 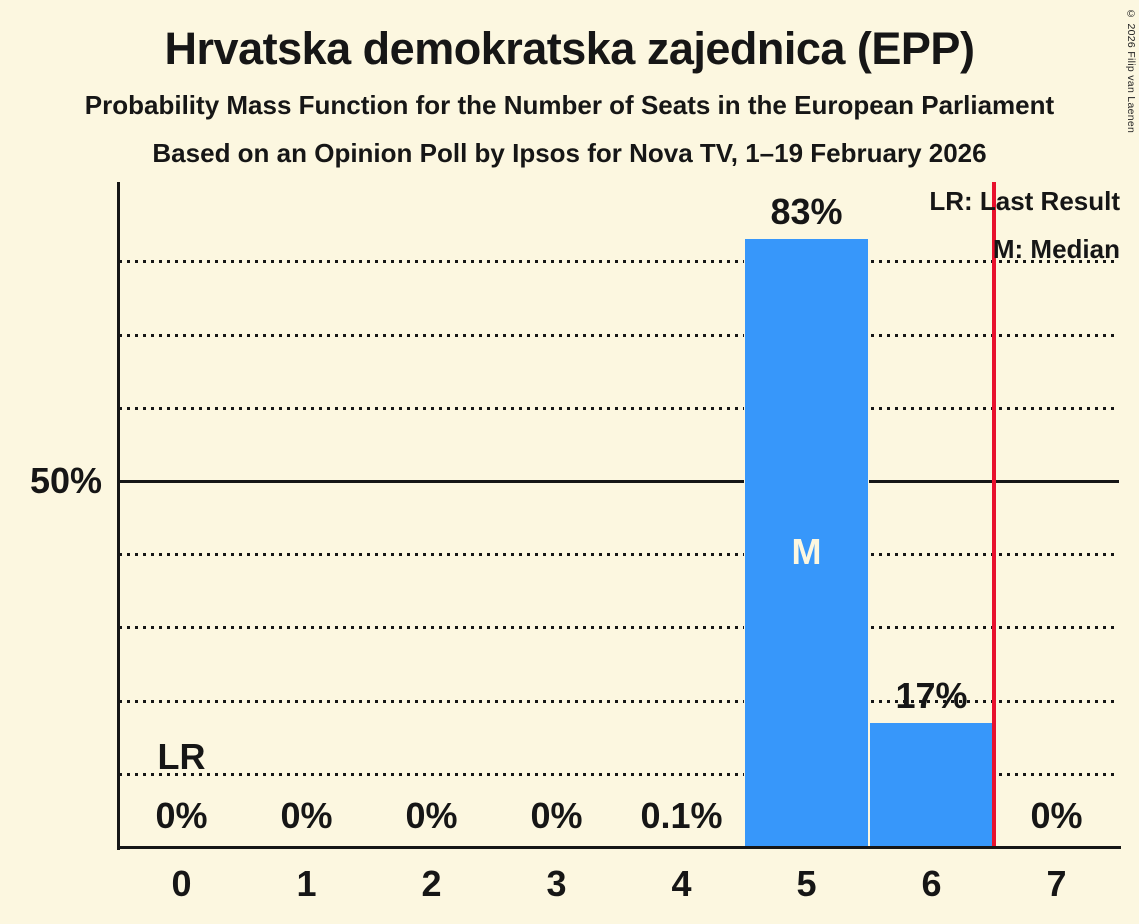 I want to click on value-label-seat-4: 0.1%, so click(x=681, y=815).